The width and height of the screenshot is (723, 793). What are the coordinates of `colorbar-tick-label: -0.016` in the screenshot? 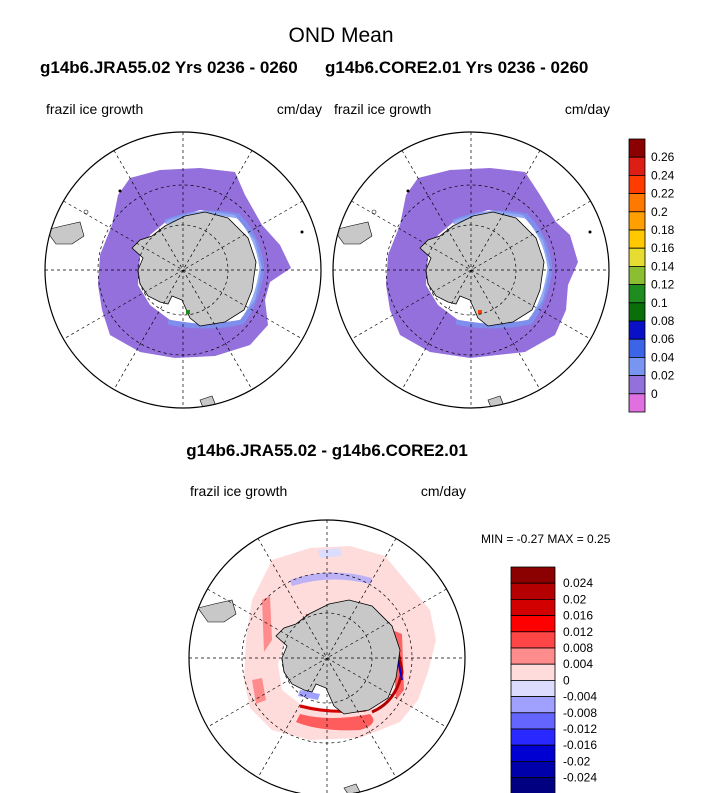 It's located at (580, 745).